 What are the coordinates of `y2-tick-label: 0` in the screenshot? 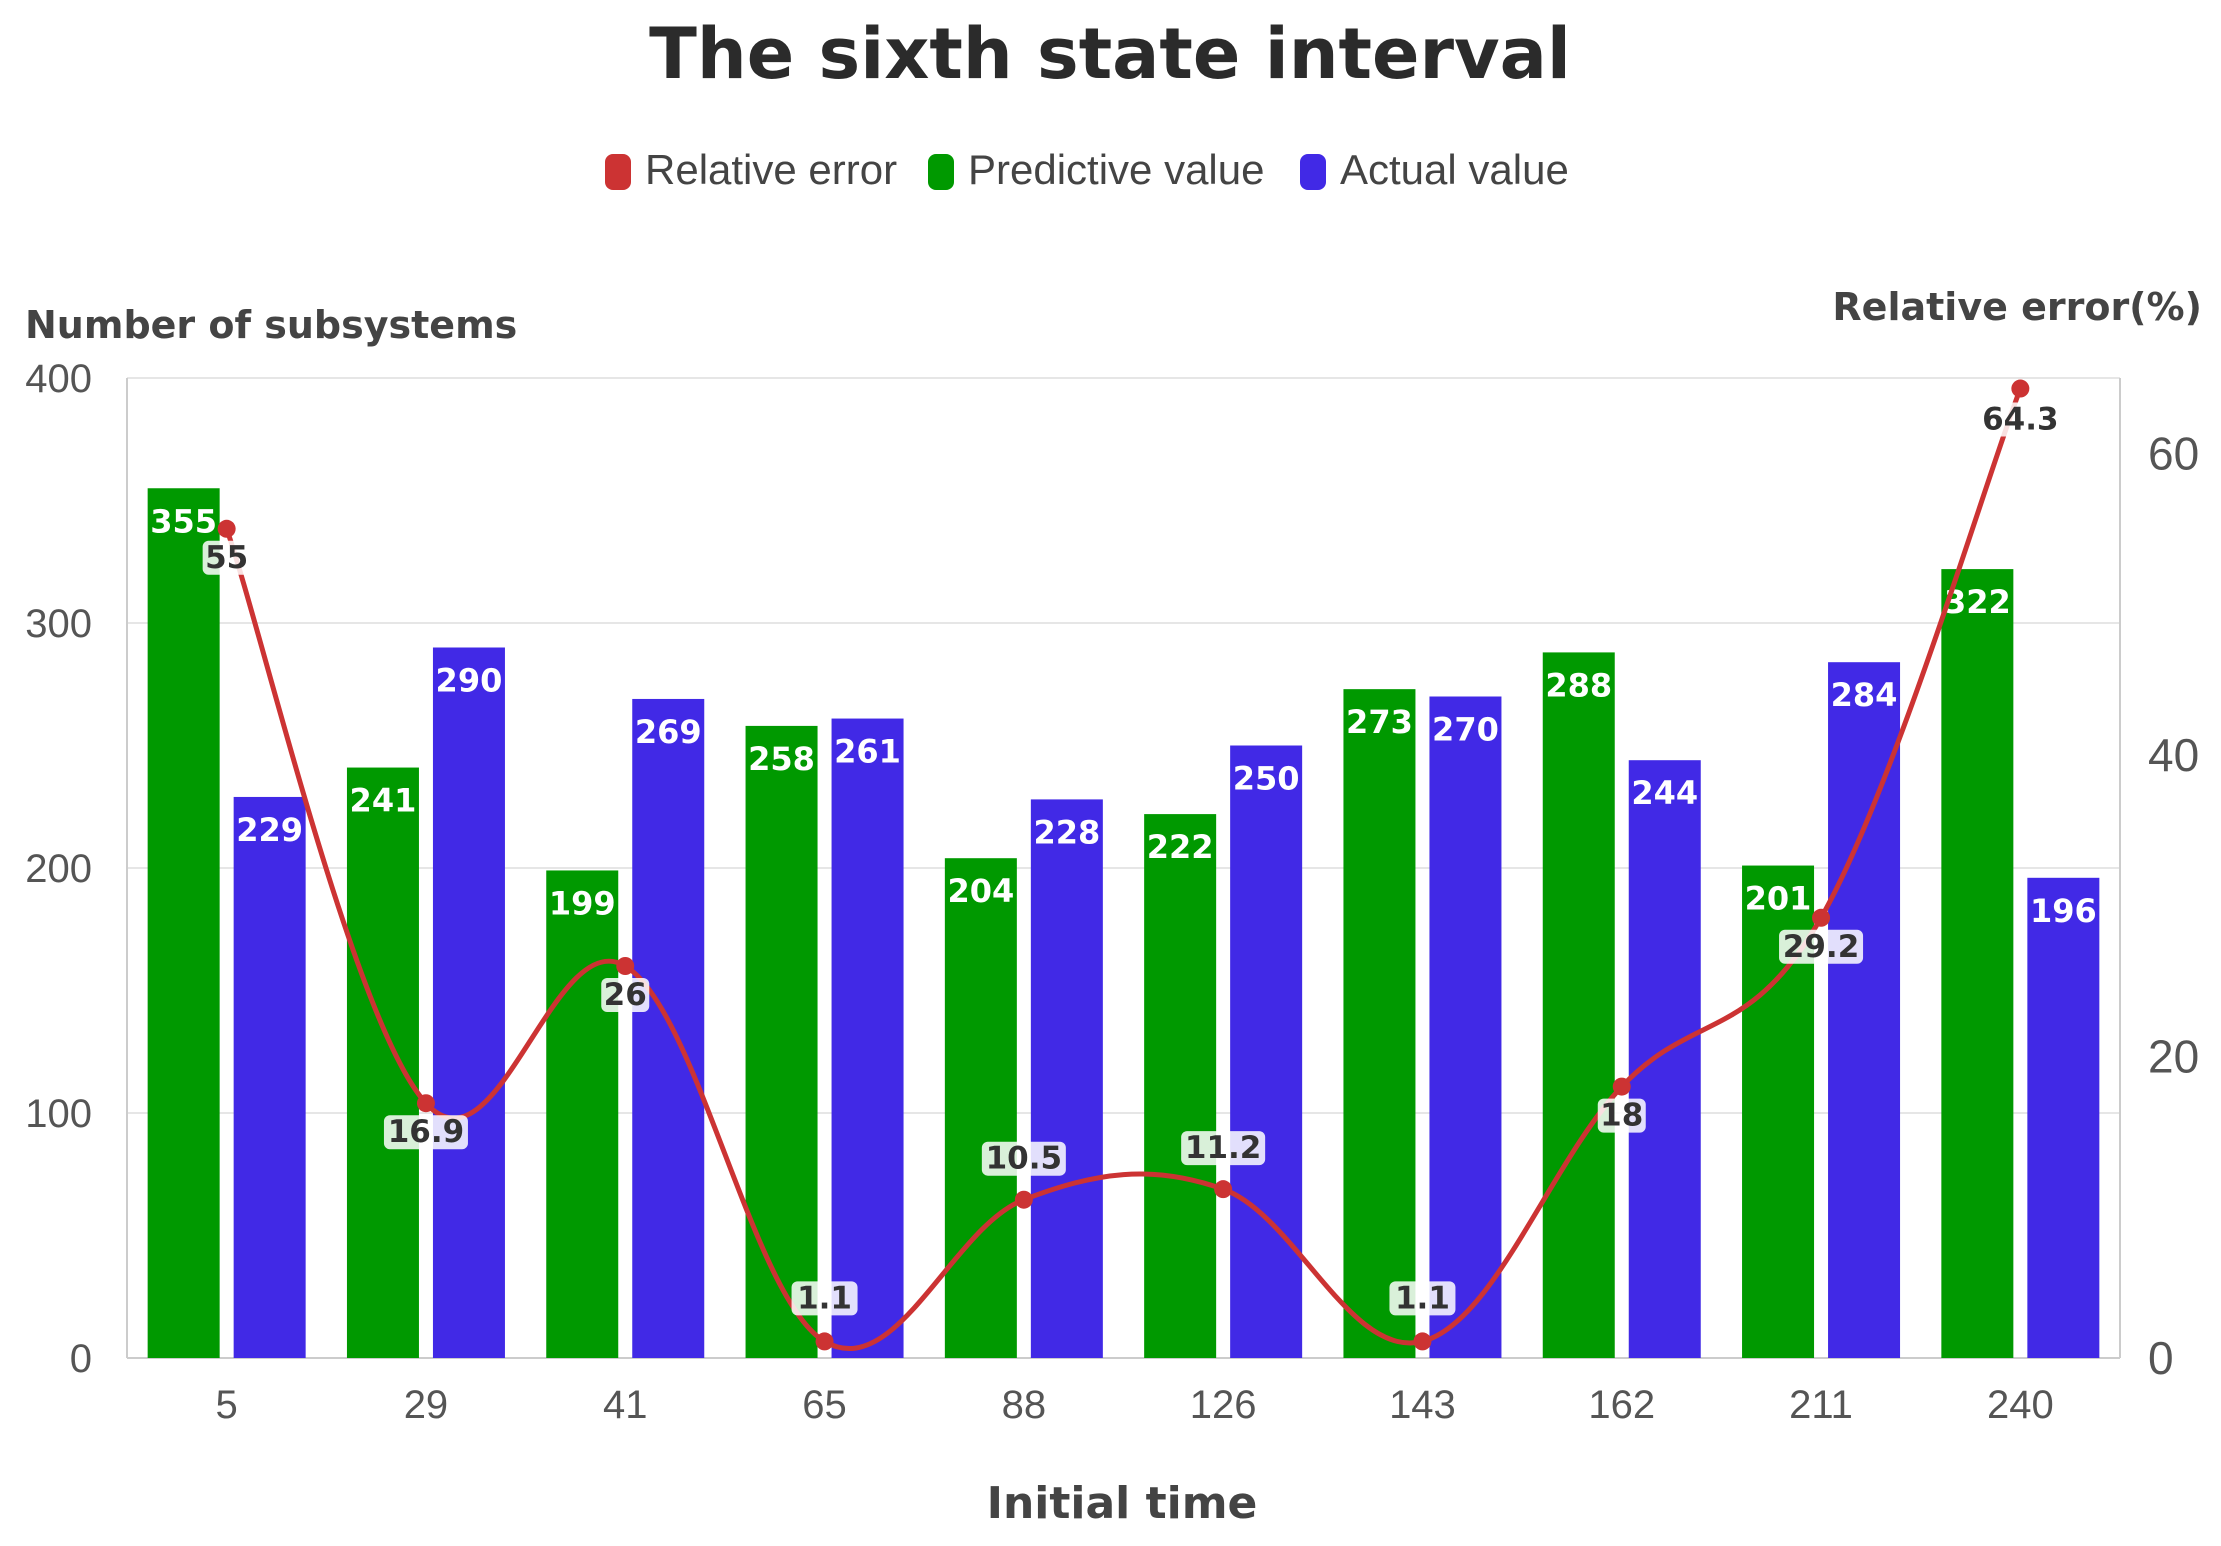 It's located at (2161, 1358).